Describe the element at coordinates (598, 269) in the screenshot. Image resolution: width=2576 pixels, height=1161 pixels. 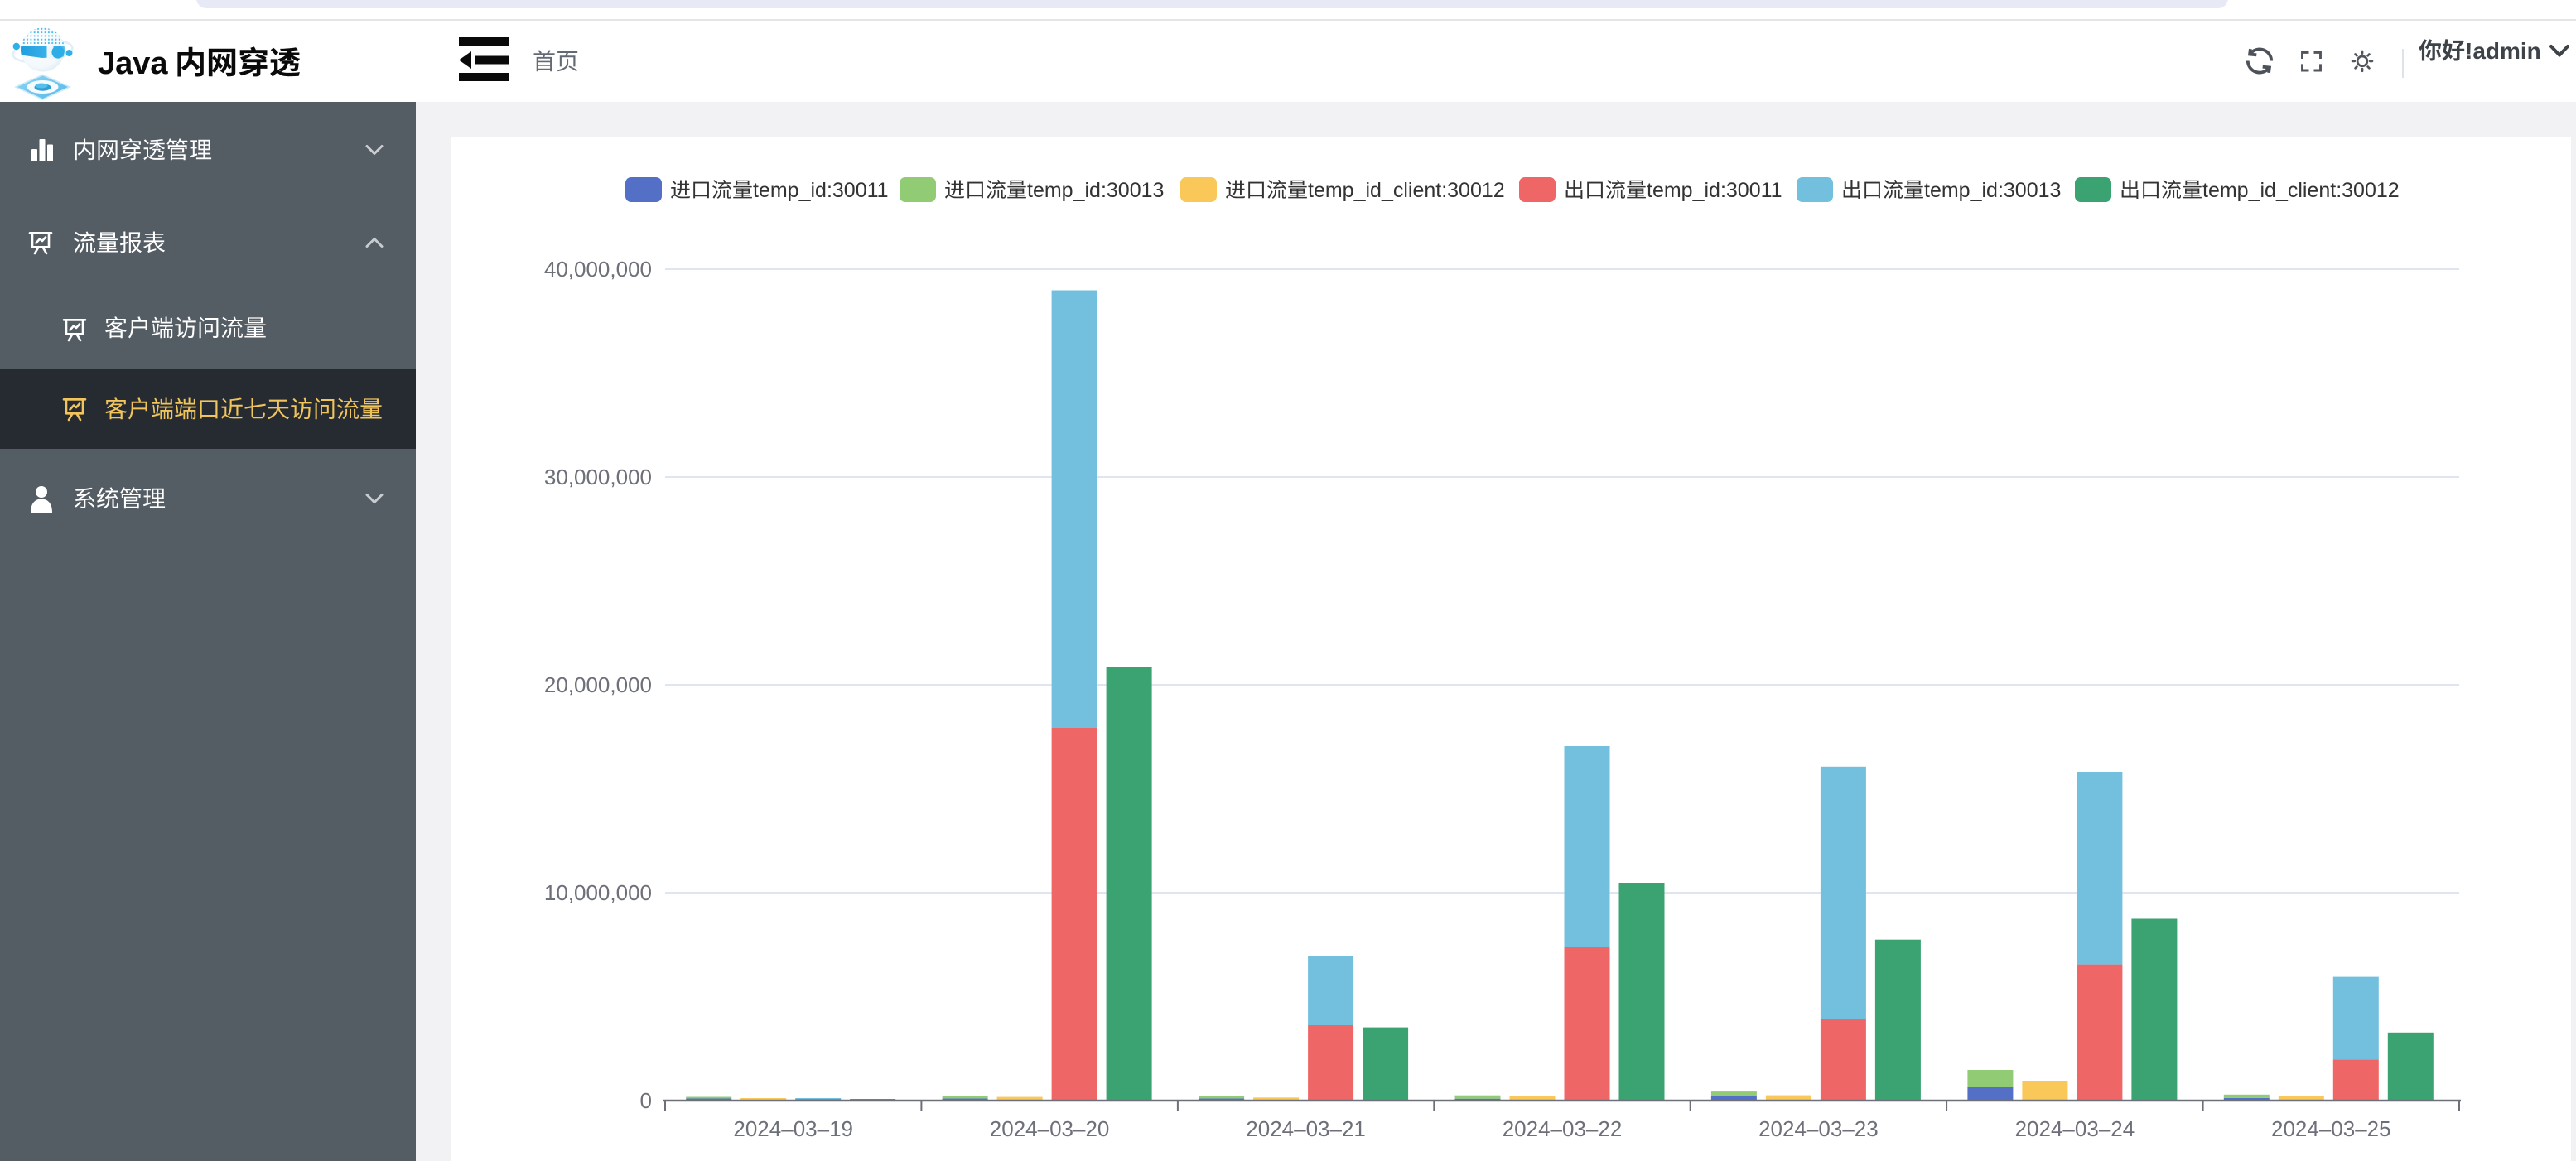
I see `svg-text: 40,000,000` at that location.